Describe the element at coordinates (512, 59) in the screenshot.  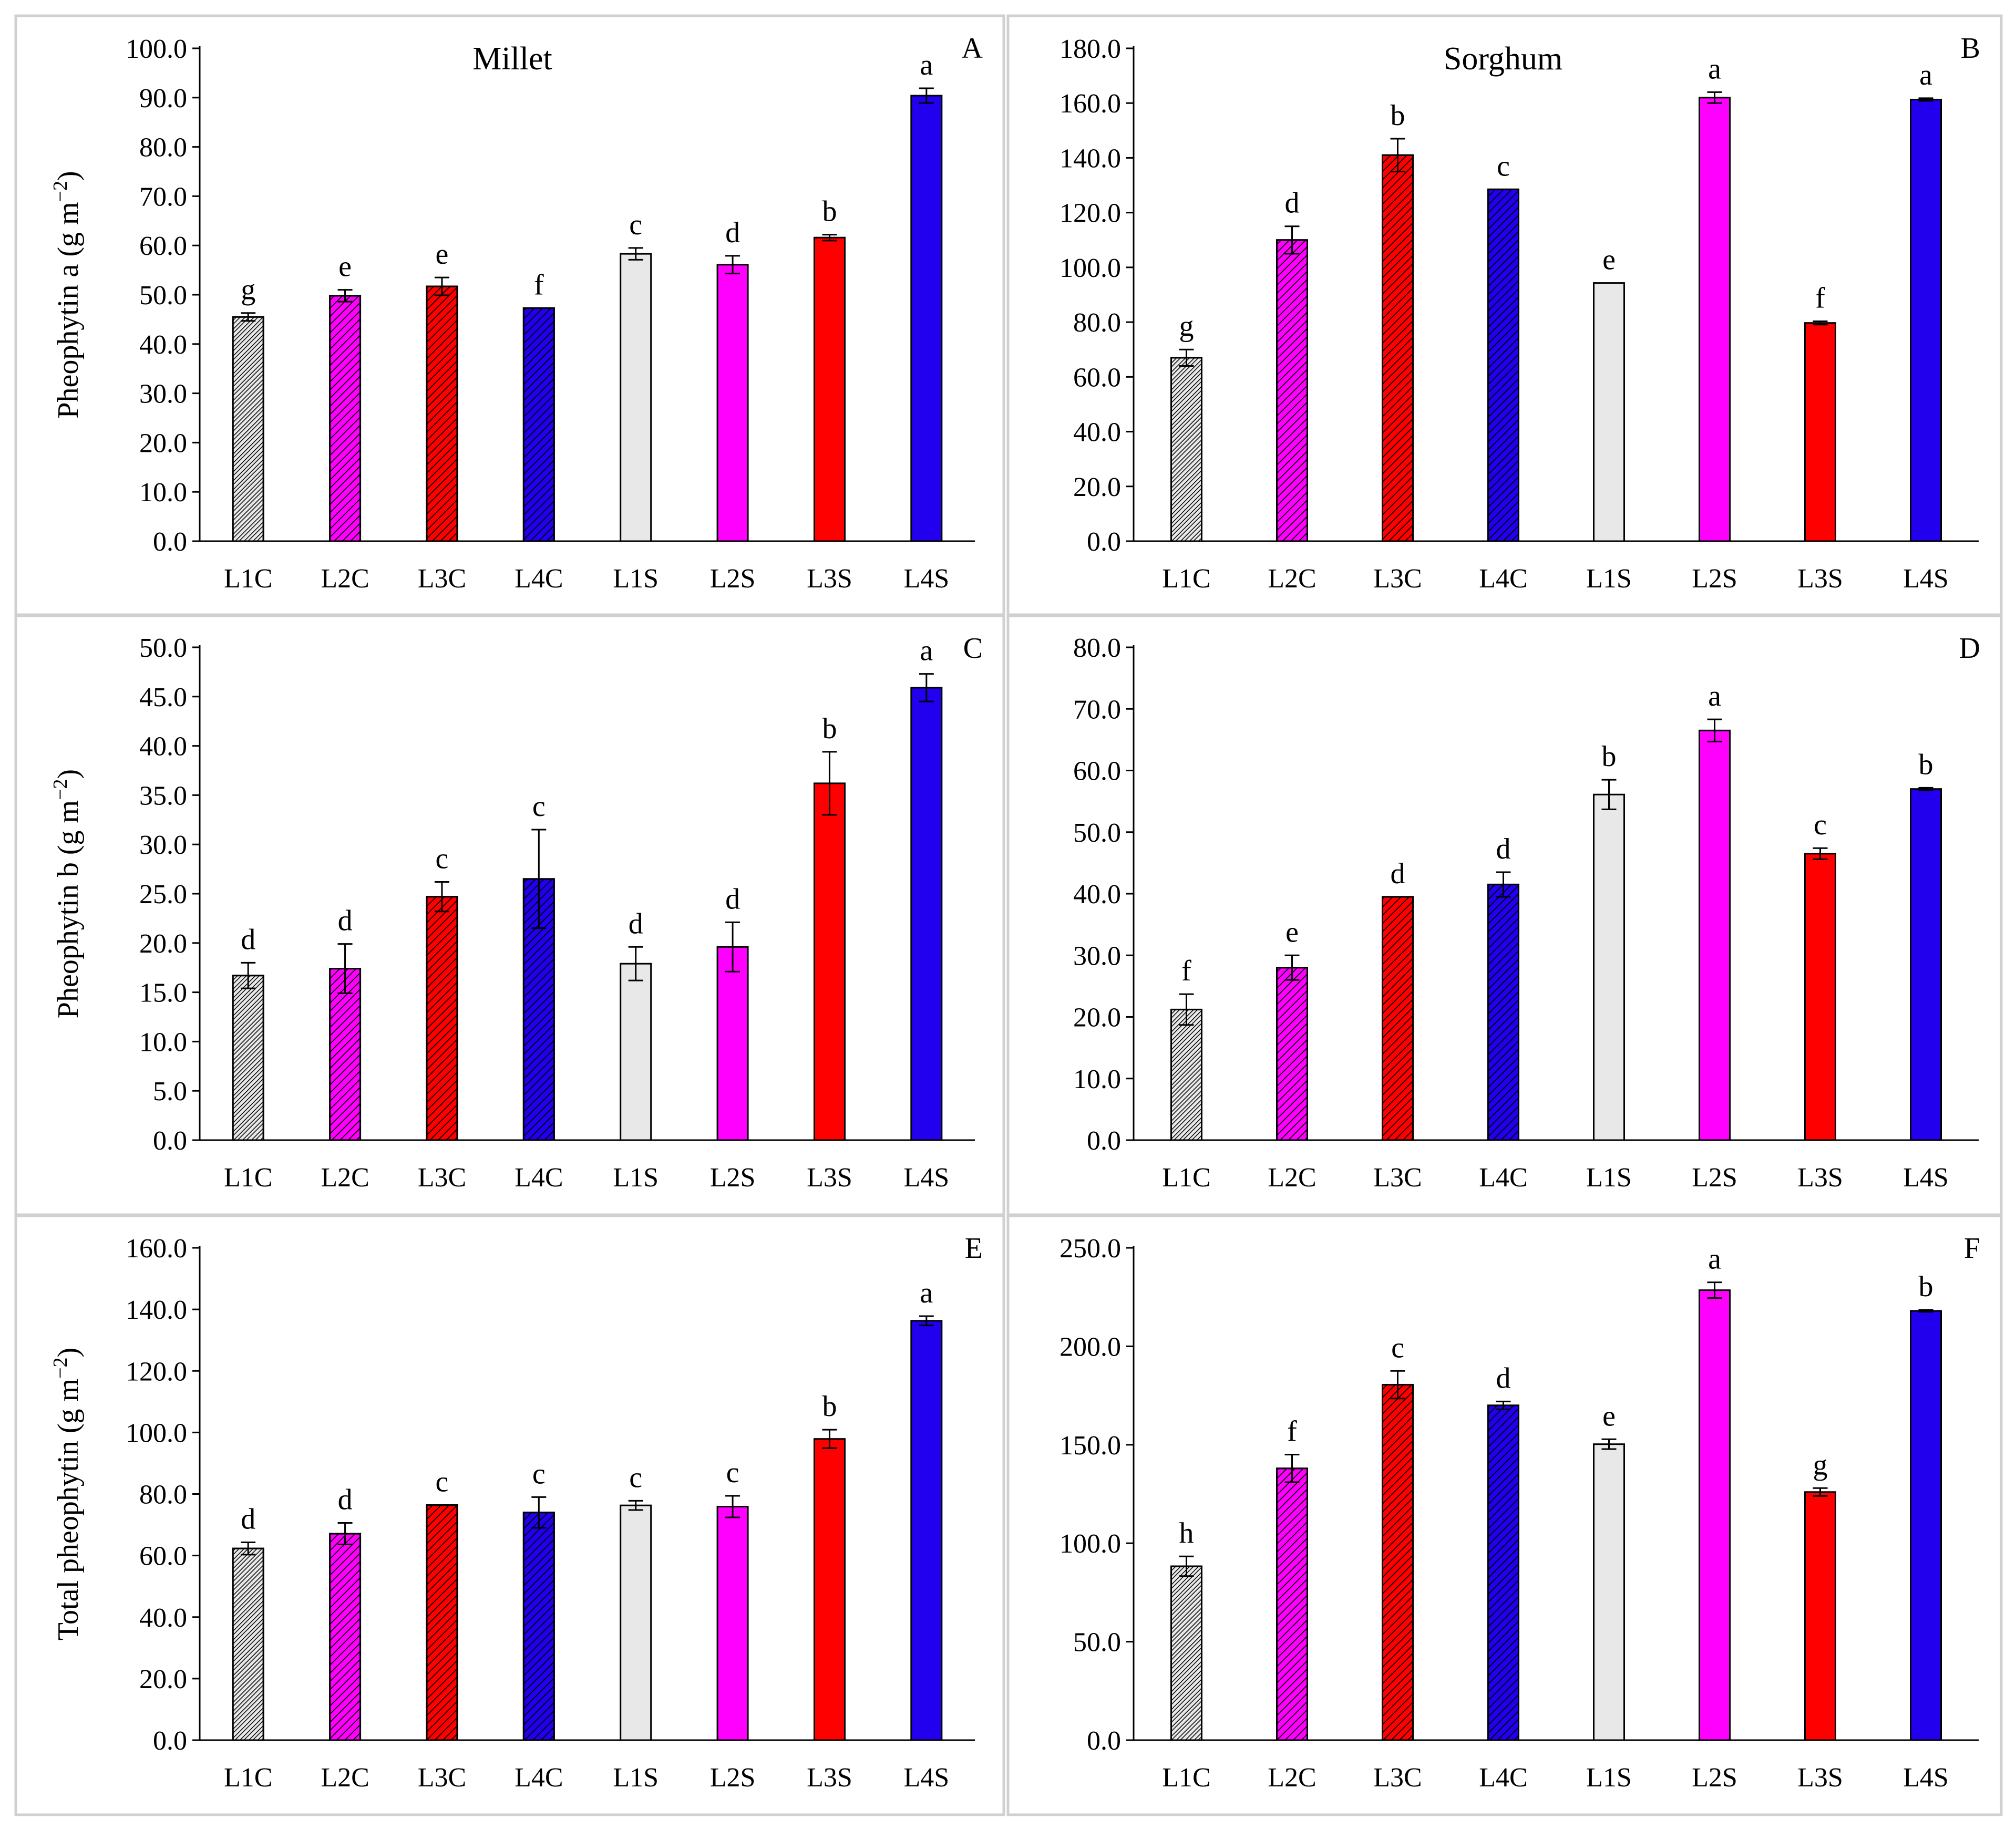
I see `chart-title: Millet` at that location.